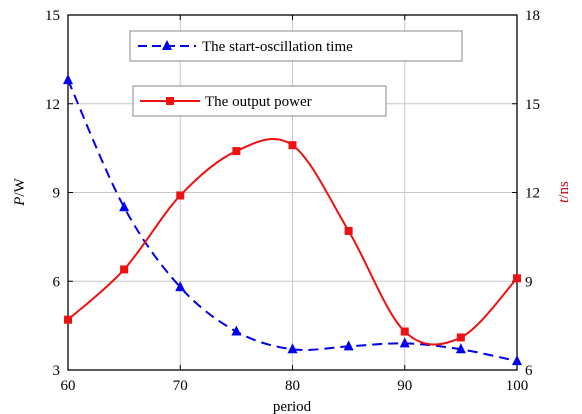 The width and height of the screenshot is (582, 414). I want to click on y-left-tick-label: 6, so click(57, 282).